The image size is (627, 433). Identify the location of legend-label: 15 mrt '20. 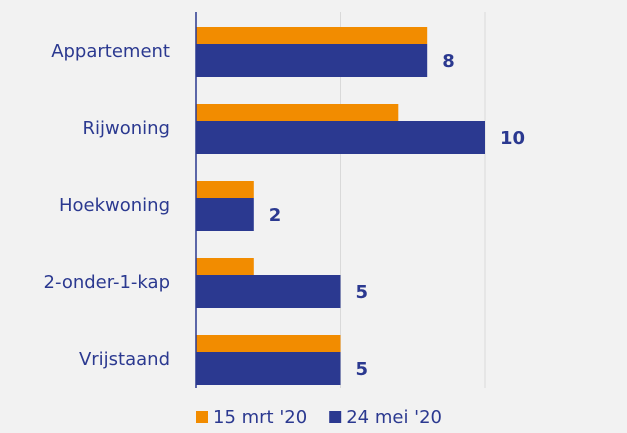
(260, 417).